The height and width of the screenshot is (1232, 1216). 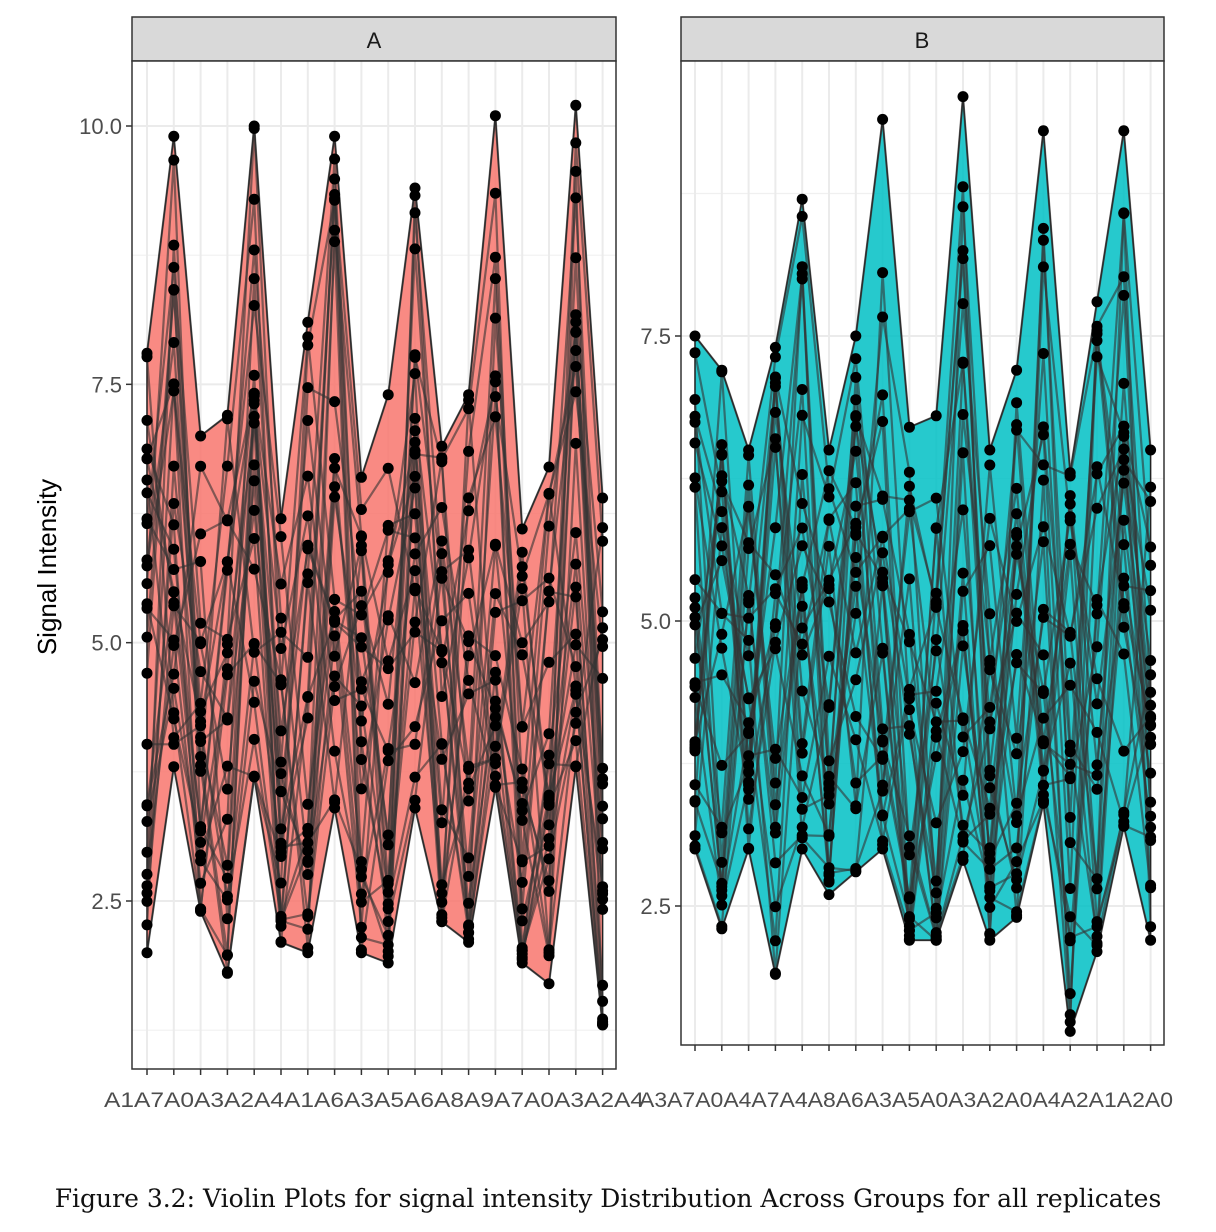 I want to click on panel-a-y-tick-label: 7.5, so click(x=106, y=384).